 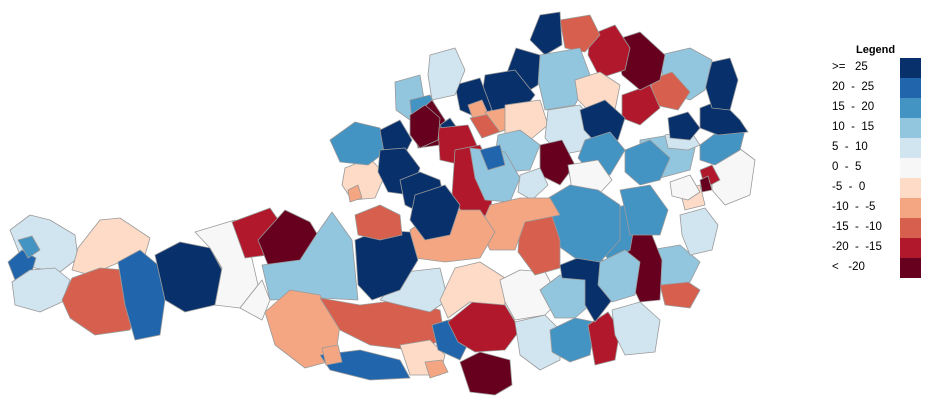 What do you see at coordinates (355, 193) in the screenshot?
I see `map-region-r89` at bounding box center [355, 193].